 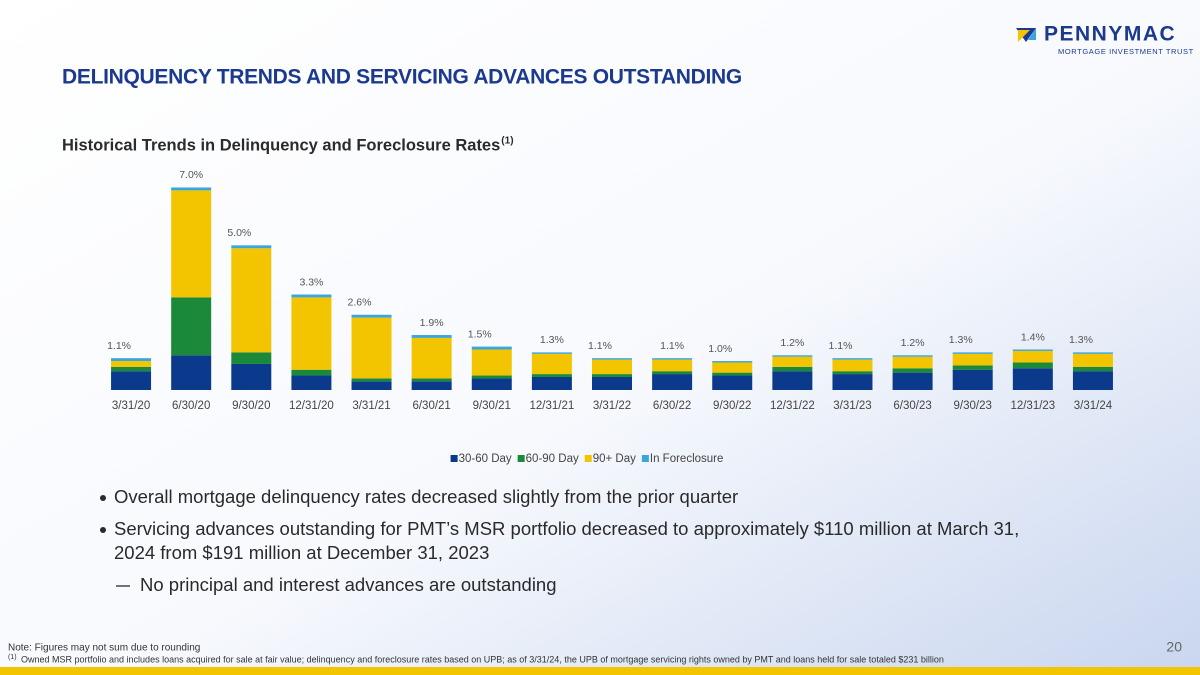 I want to click on chart-title-note: (1), so click(x=507, y=141).